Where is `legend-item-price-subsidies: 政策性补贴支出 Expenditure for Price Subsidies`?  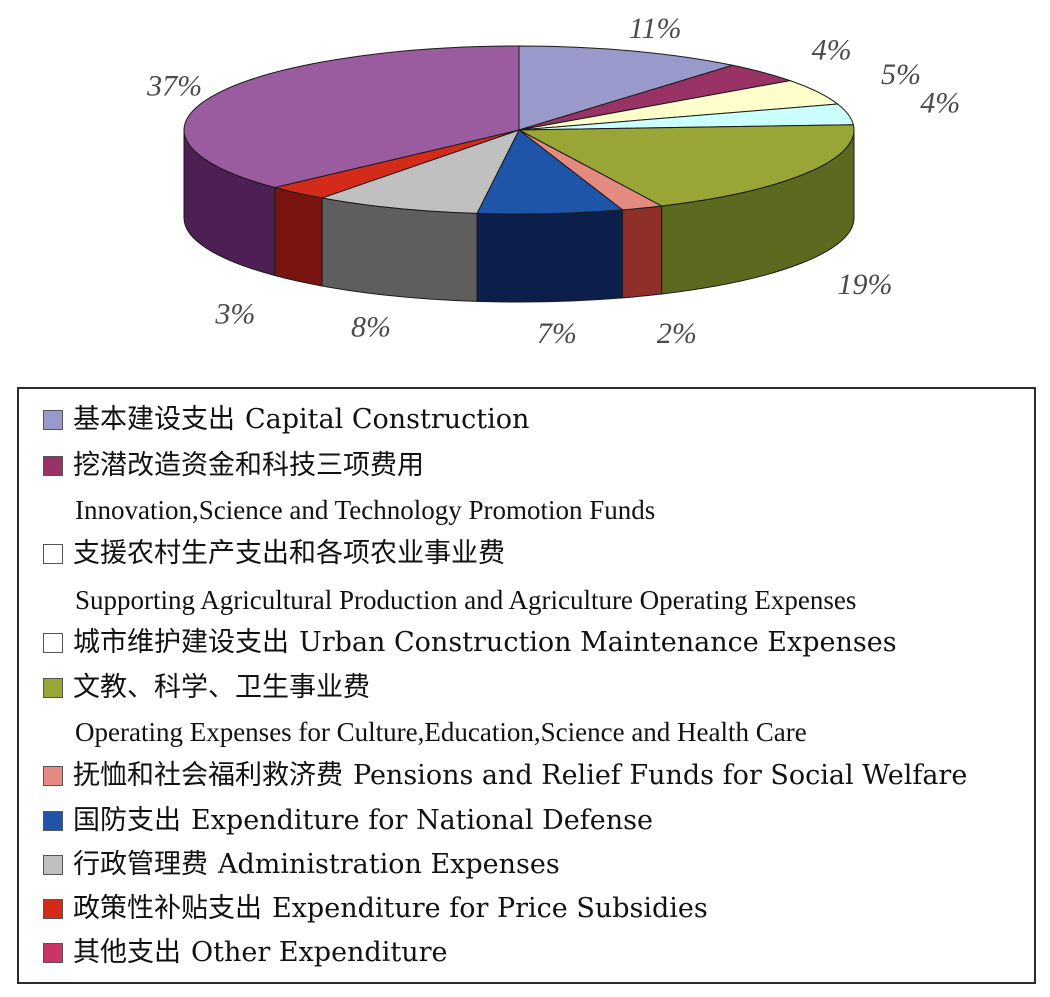
legend-item-price-subsidies: 政策性补贴支出 Expenditure for Price Subsidies is located at coordinates (375, 909).